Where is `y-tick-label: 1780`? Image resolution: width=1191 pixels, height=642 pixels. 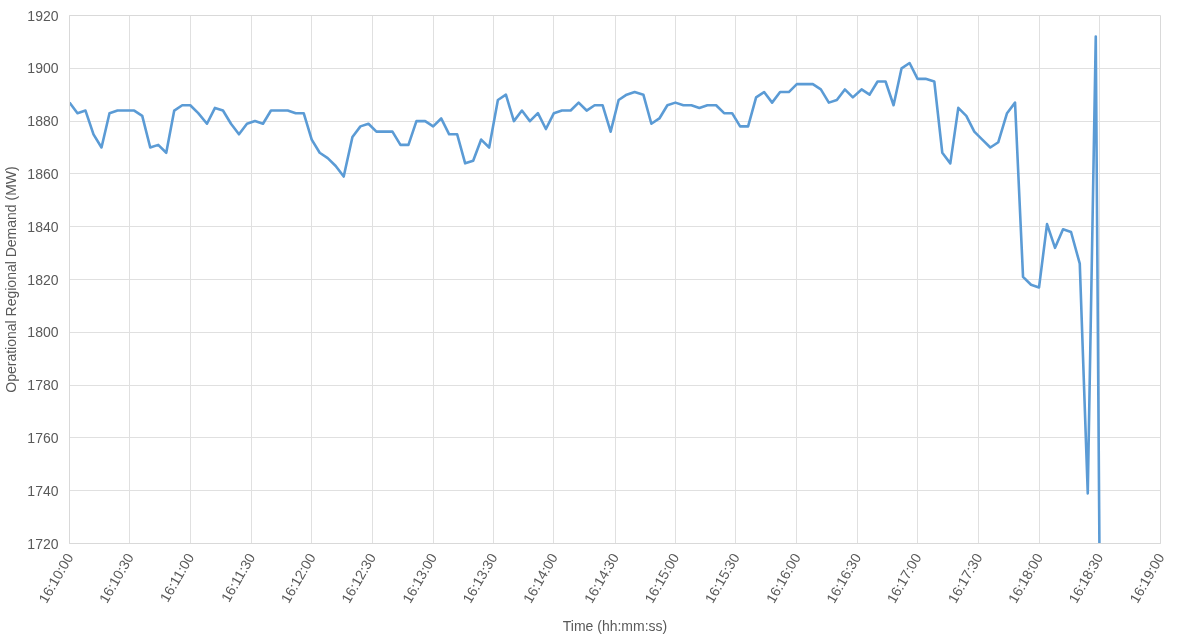
y-tick-label: 1780 is located at coordinates (43, 385).